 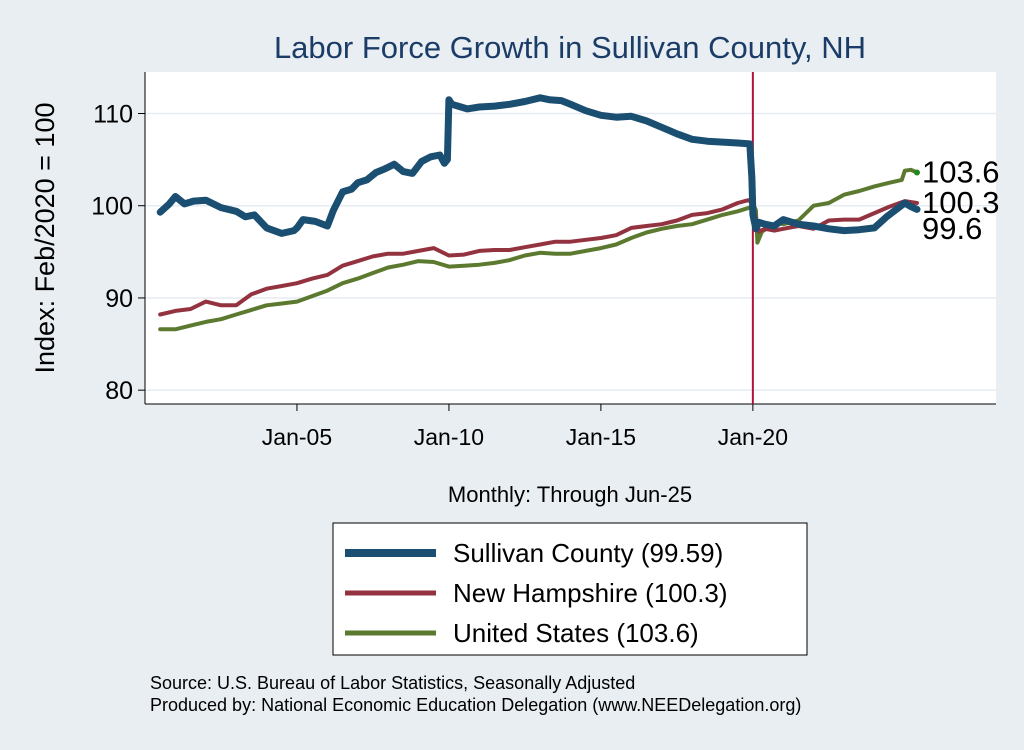 What do you see at coordinates (753, 437) in the screenshot?
I see `x-tick-label: Jan-20` at bounding box center [753, 437].